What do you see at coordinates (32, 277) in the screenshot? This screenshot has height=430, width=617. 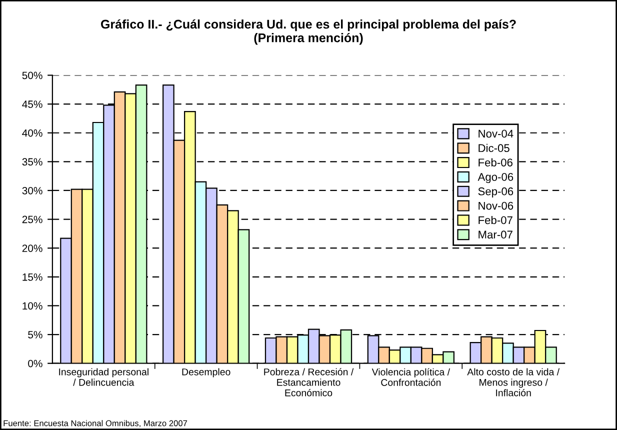 I see `y-tick-label: 15%` at bounding box center [32, 277].